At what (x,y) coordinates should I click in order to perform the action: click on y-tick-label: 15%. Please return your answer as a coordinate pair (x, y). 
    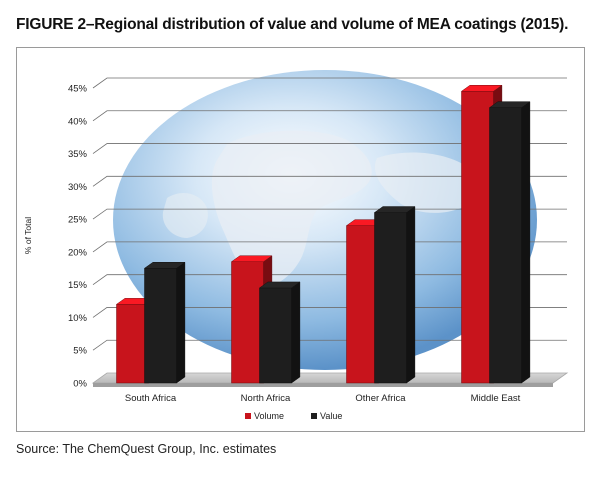
    Looking at the image, I should click on (78, 285).